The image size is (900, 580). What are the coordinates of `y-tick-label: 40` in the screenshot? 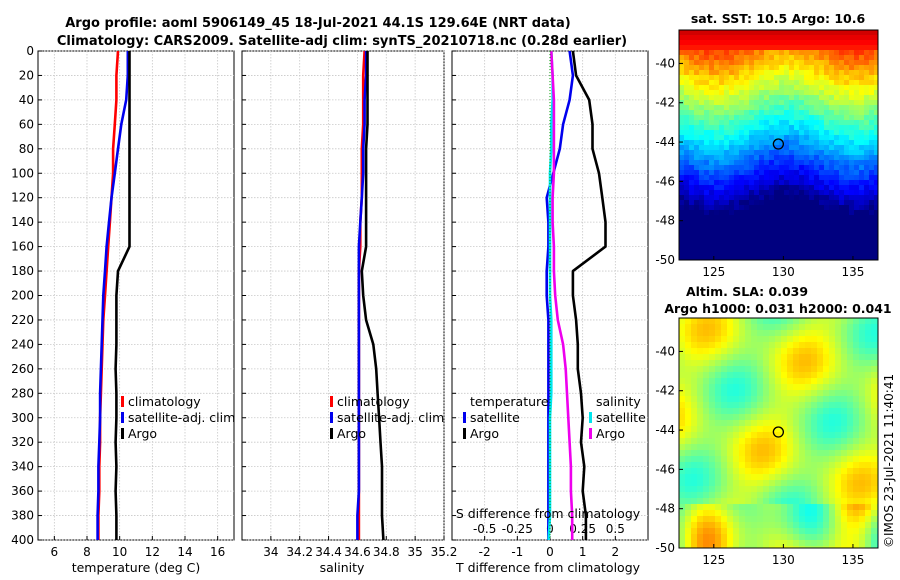 It's located at (26, 100).